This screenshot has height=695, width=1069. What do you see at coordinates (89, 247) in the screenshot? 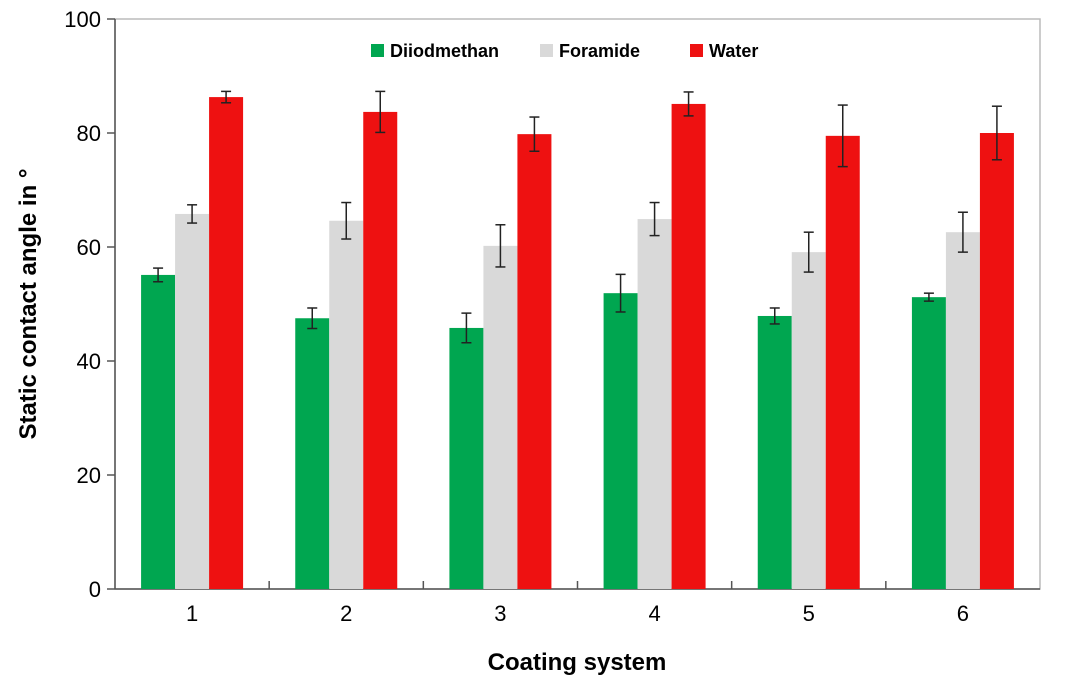
I see `y-tick-label: 60` at bounding box center [89, 247].